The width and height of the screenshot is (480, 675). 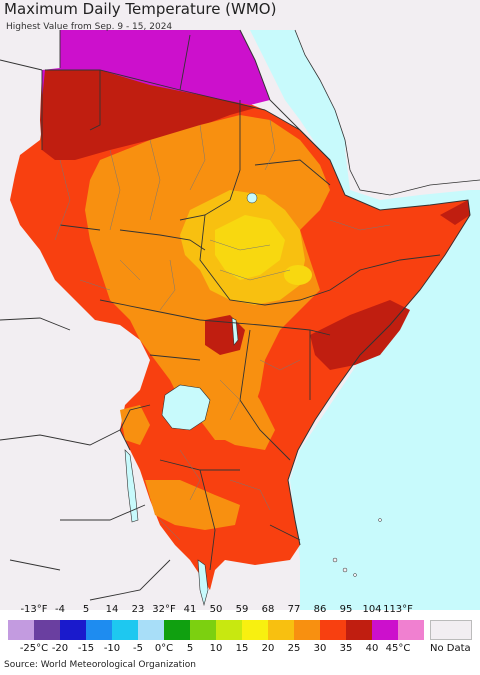 I want to click on legend-c-label-2: -15, so click(x=86, y=648).